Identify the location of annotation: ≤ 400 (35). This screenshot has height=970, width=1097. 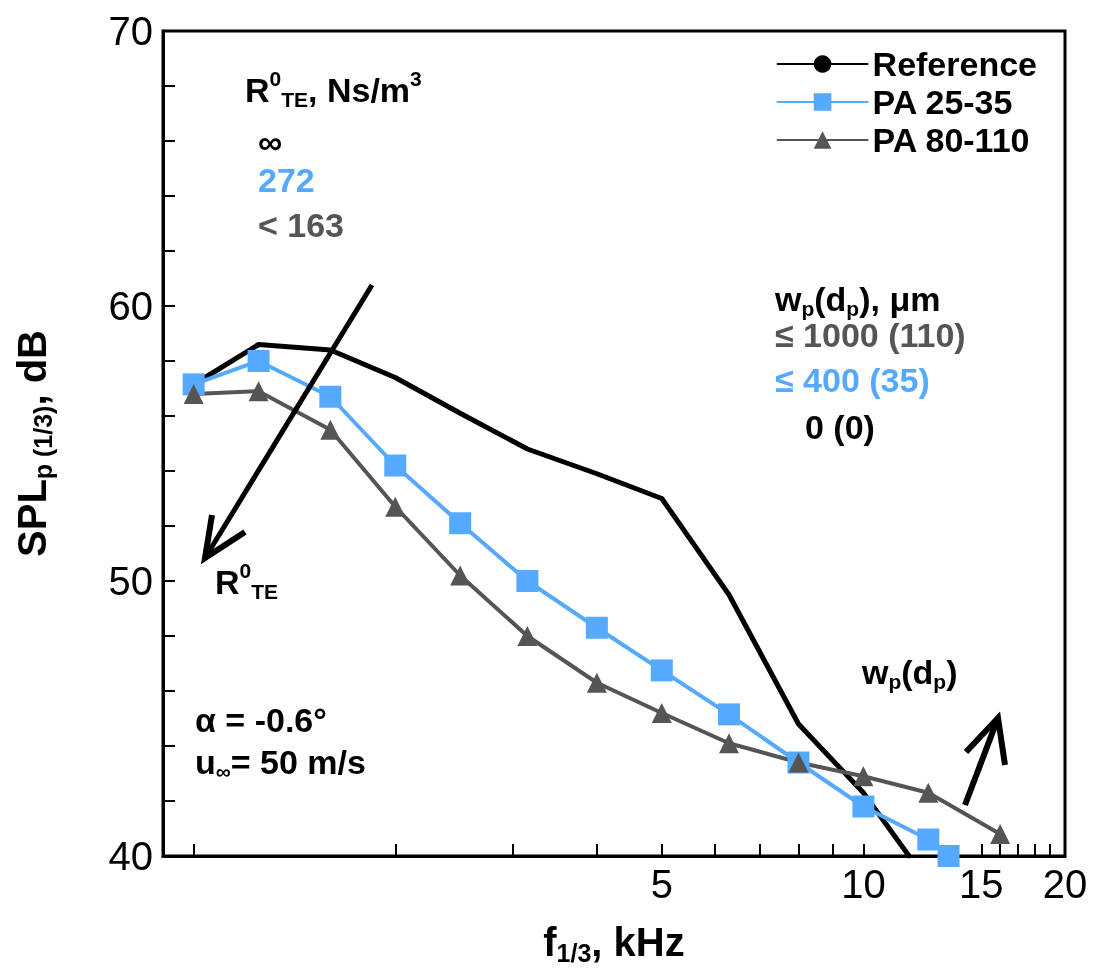
(852, 380).